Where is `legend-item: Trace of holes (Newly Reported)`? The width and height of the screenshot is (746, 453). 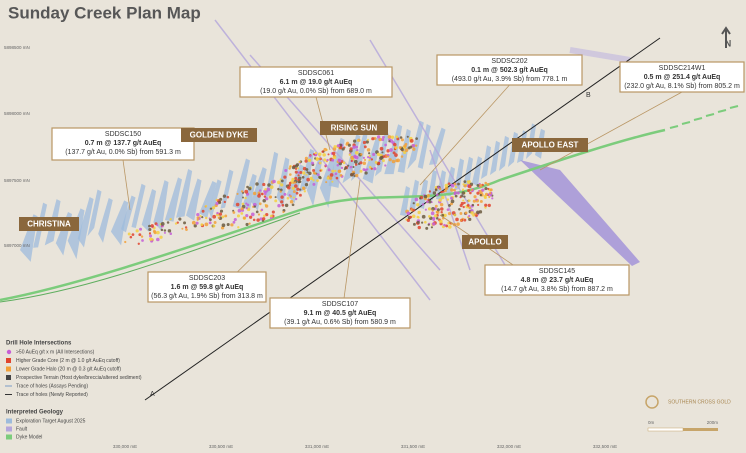 legend-item: Trace of holes (Newly Reported) is located at coordinates (52, 395).